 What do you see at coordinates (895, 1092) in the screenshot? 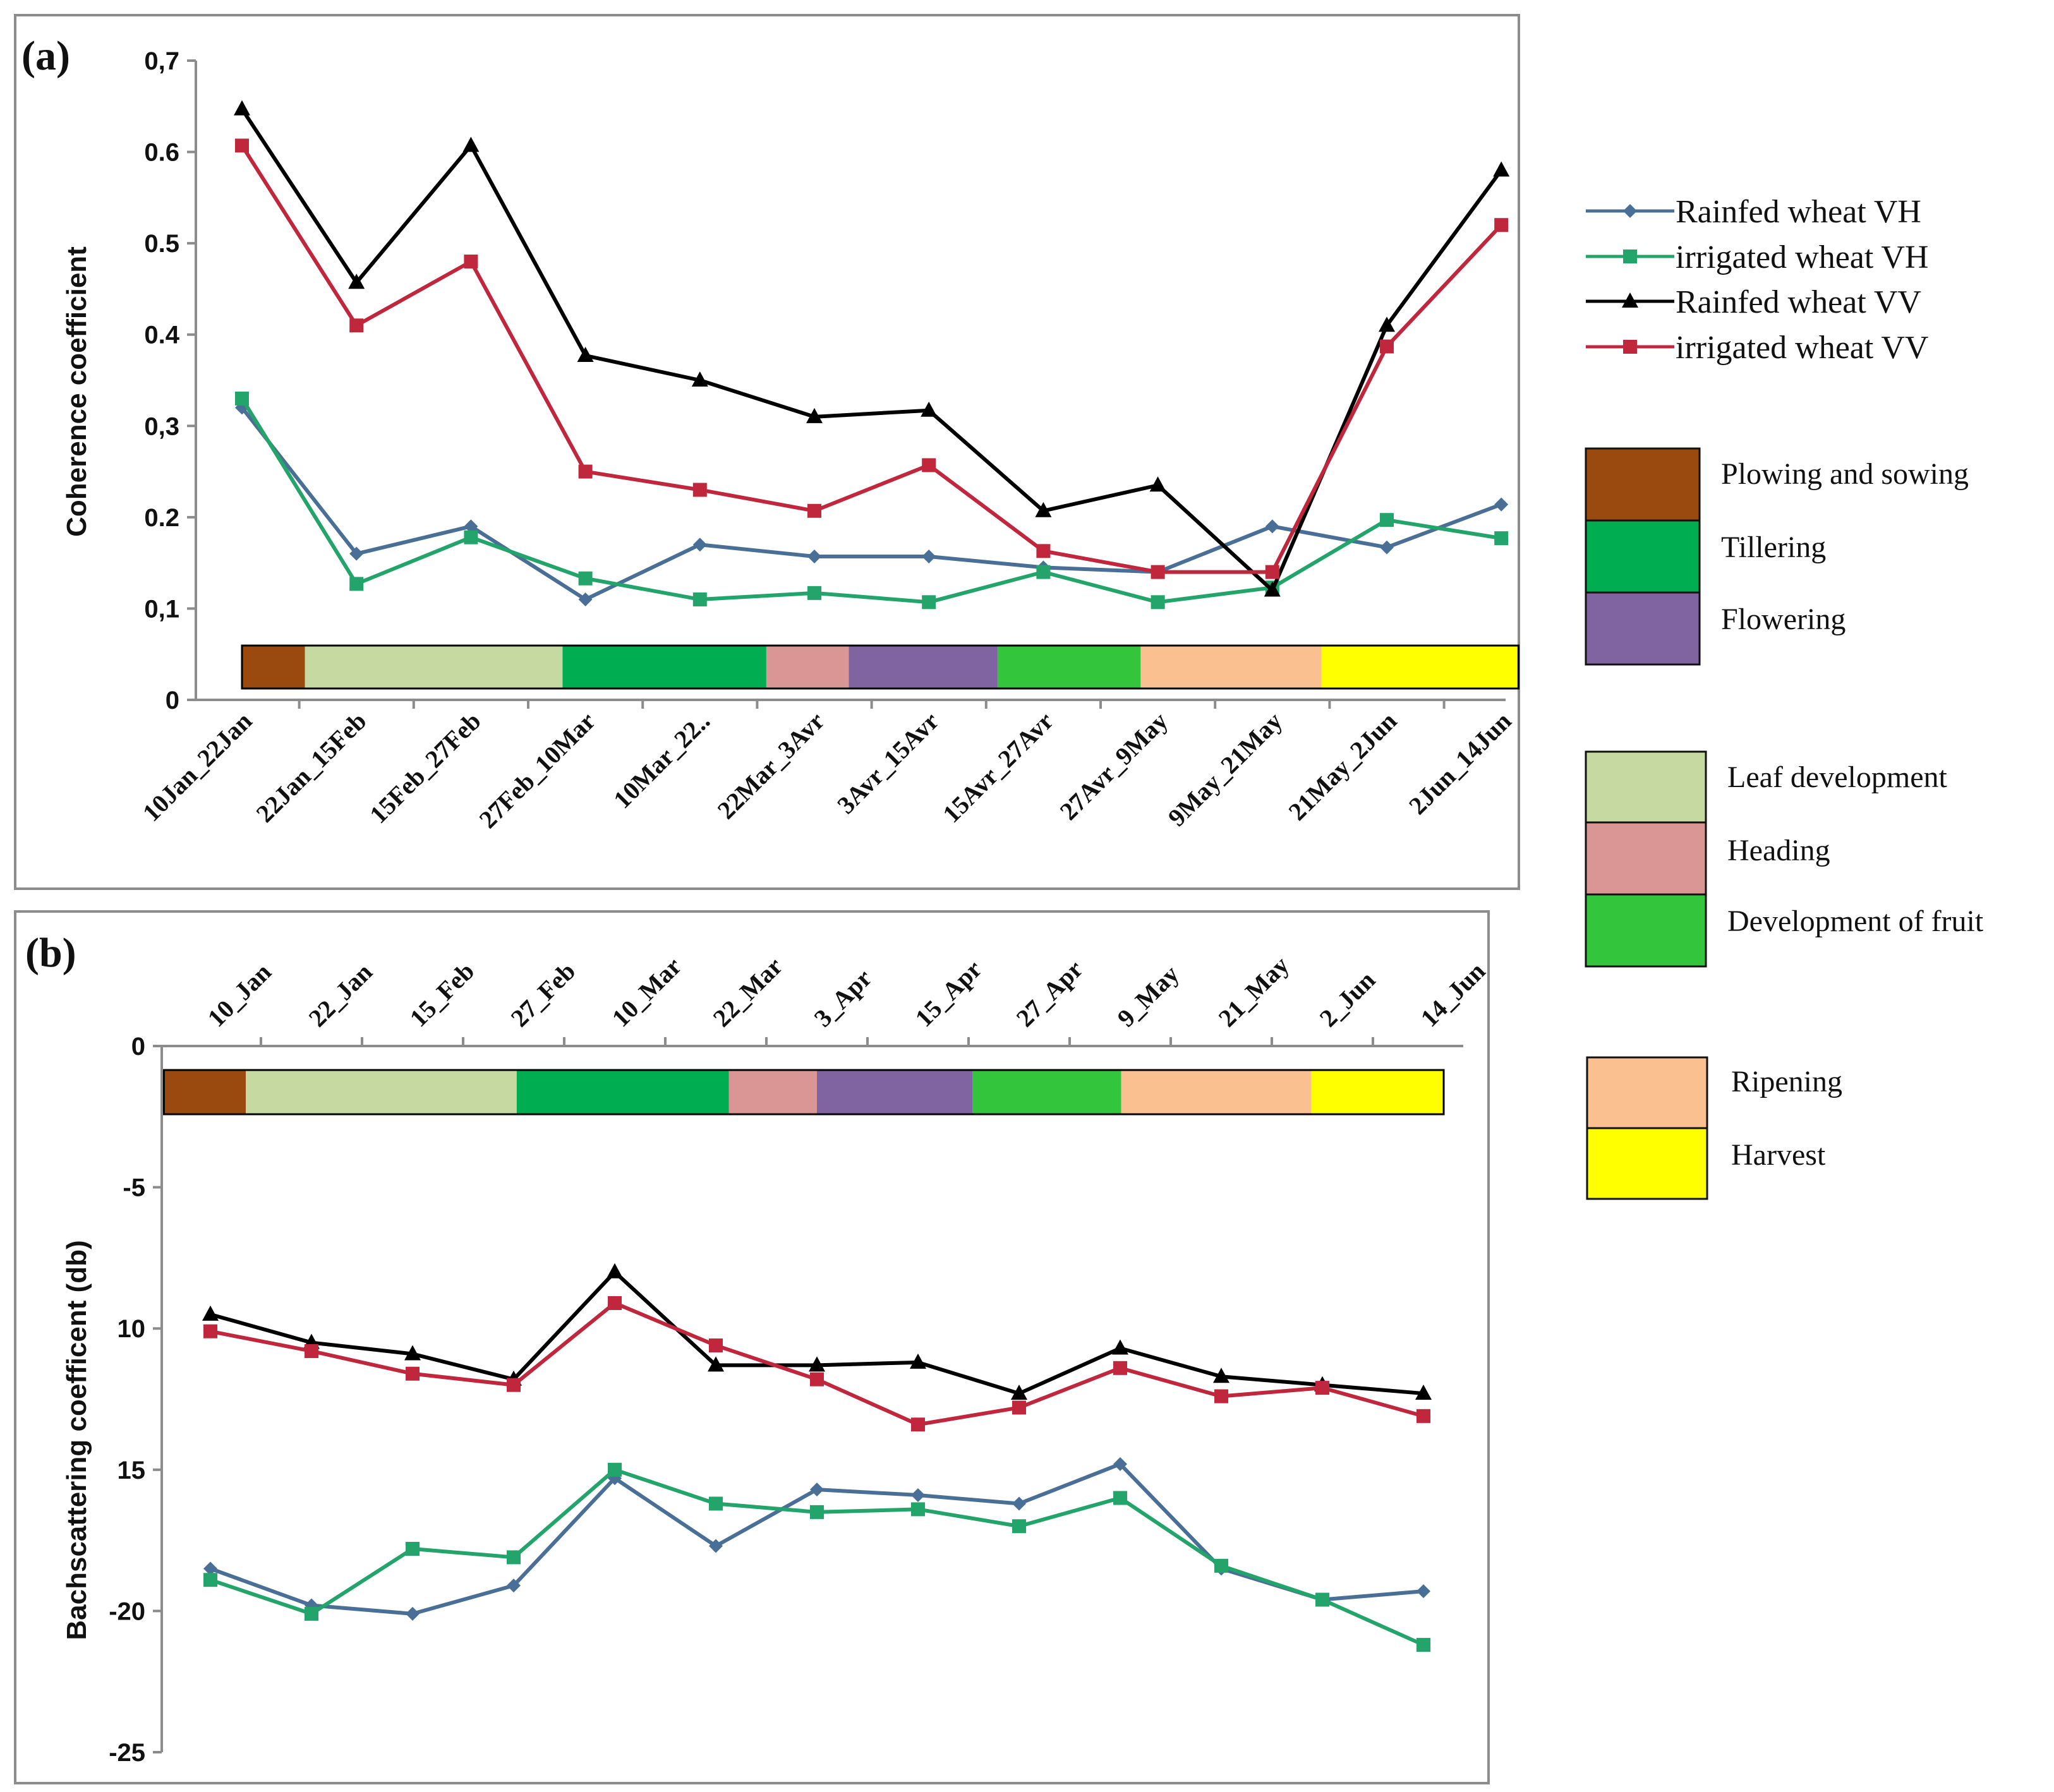
I see `panel-b-stage-stage-flowering` at bounding box center [895, 1092].